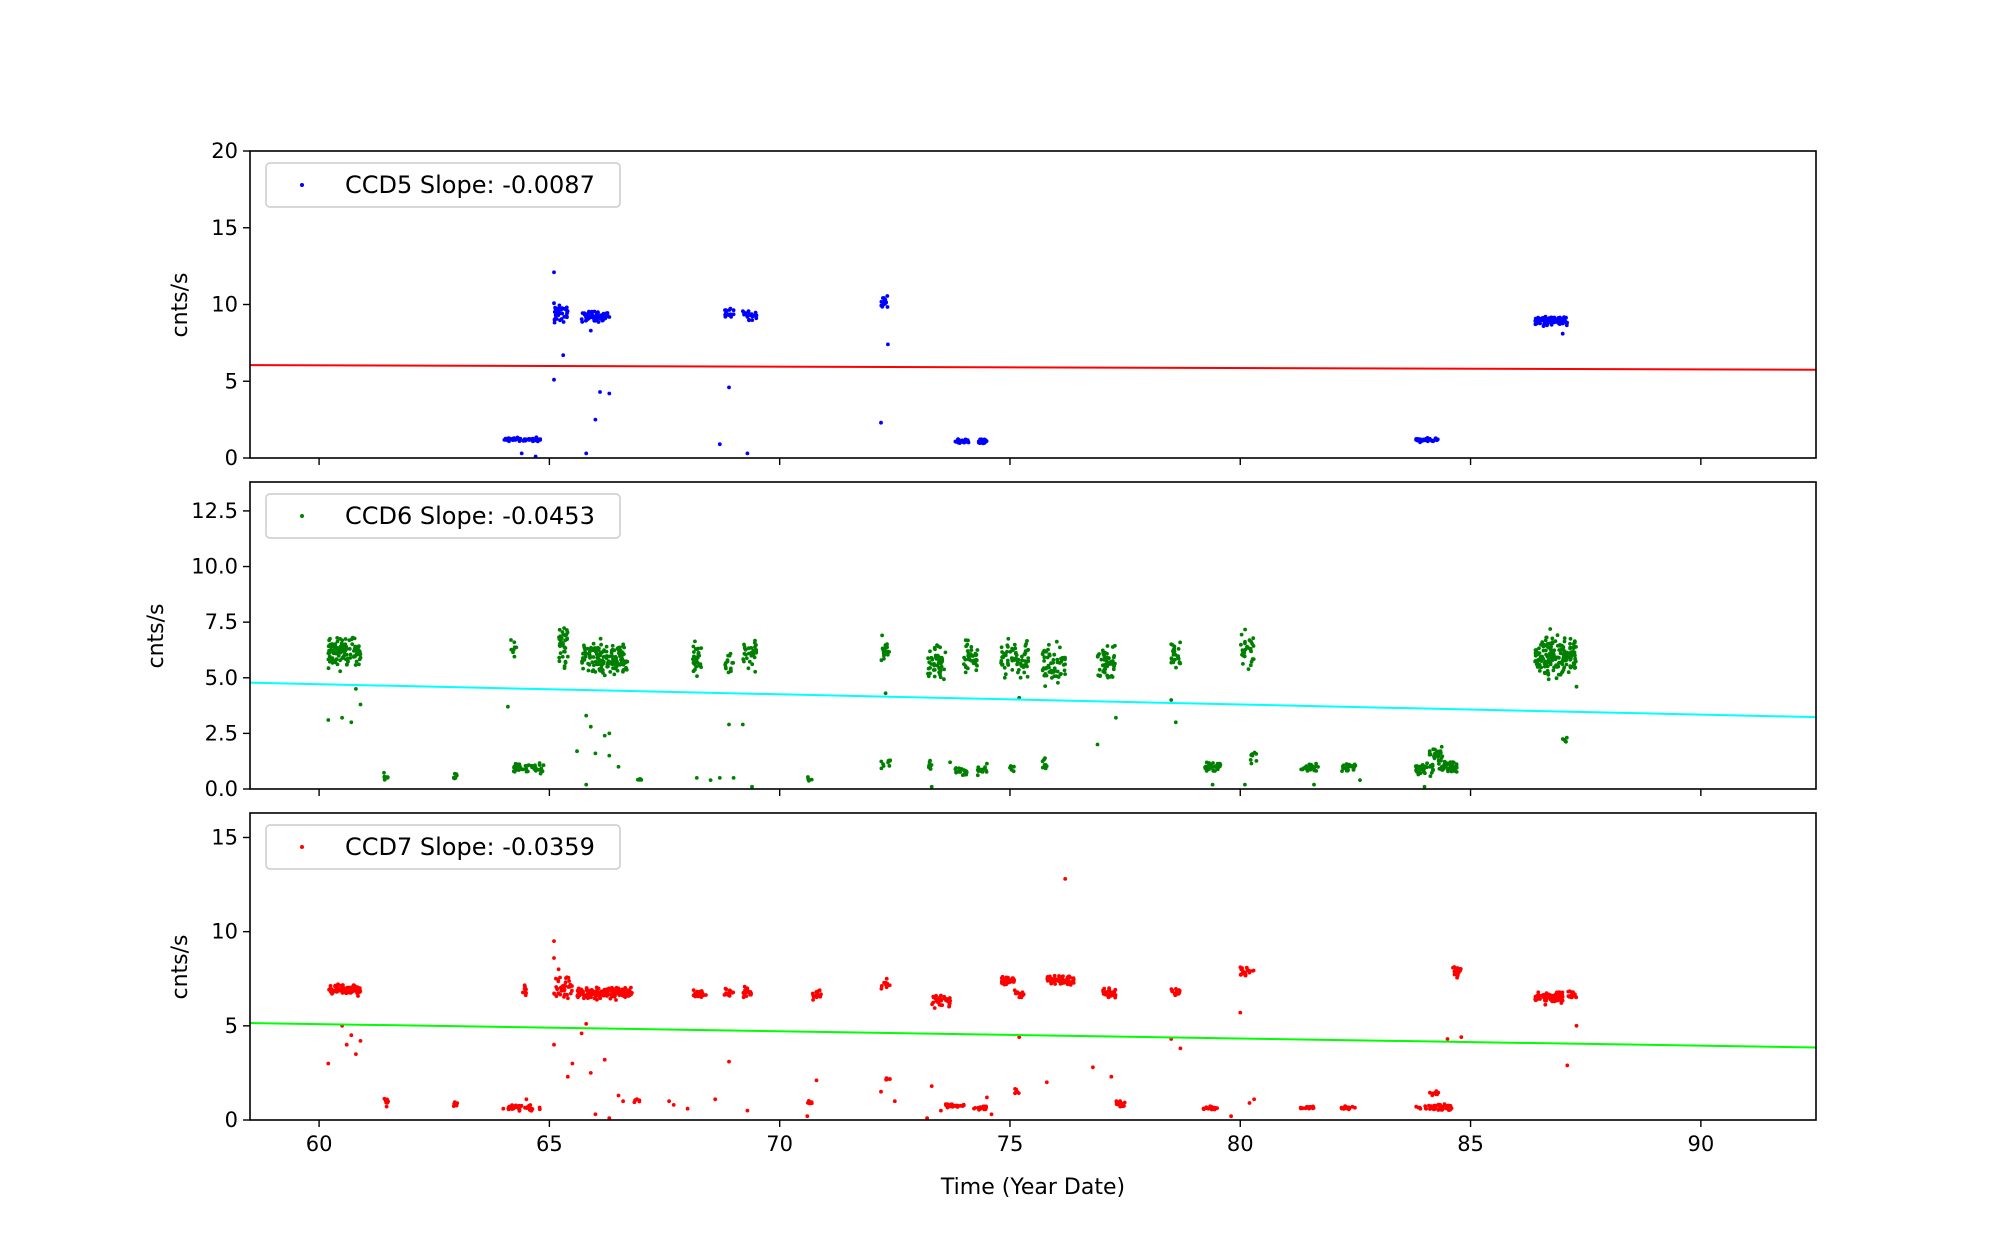 This screenshot has width=2000, height=1248. Describe the element at coordinates (1033, 367) in the screenshot. I see `fit-line` at that location.